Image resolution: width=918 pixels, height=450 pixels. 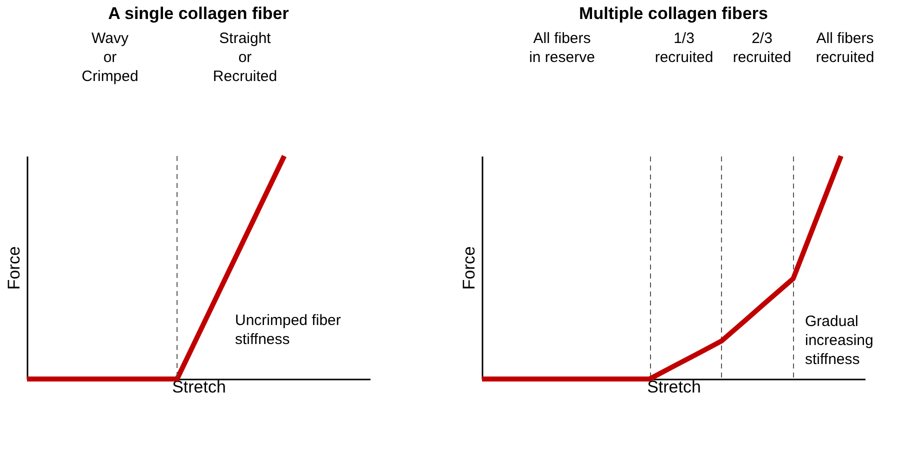 What do you see at coordinates (845, 48) in the screenshot?
I see `text: All fibers recruited` at bounding box center [845, 48].